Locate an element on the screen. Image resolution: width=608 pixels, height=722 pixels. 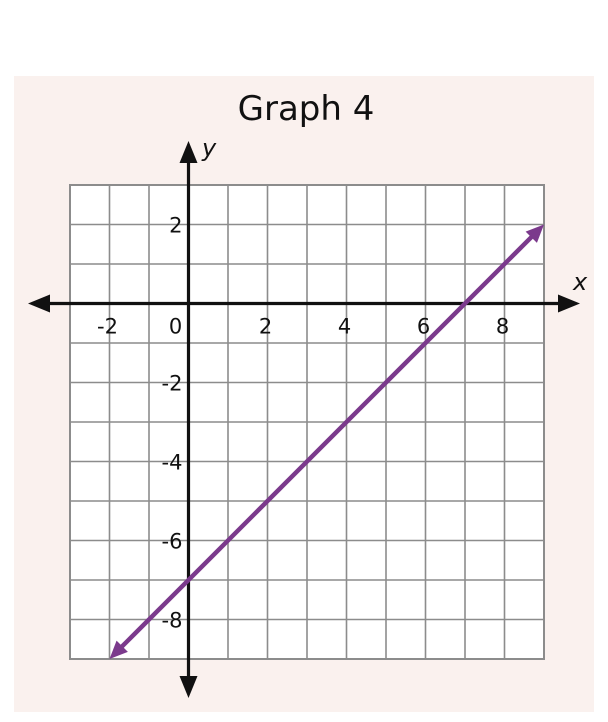
x-tick-label: 6 is located at coordinates (423, 327).